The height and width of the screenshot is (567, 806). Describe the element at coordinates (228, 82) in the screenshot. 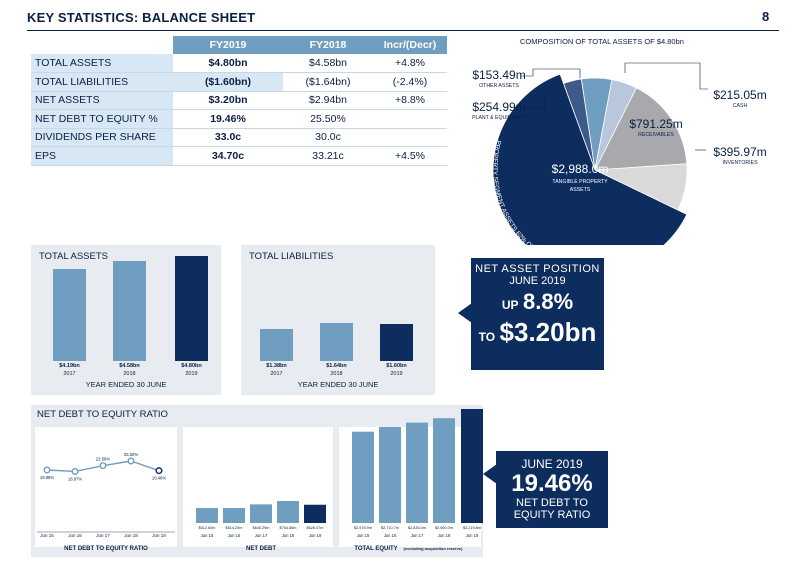

I see `fy2019-cell: ($1.60bn)` at that location.